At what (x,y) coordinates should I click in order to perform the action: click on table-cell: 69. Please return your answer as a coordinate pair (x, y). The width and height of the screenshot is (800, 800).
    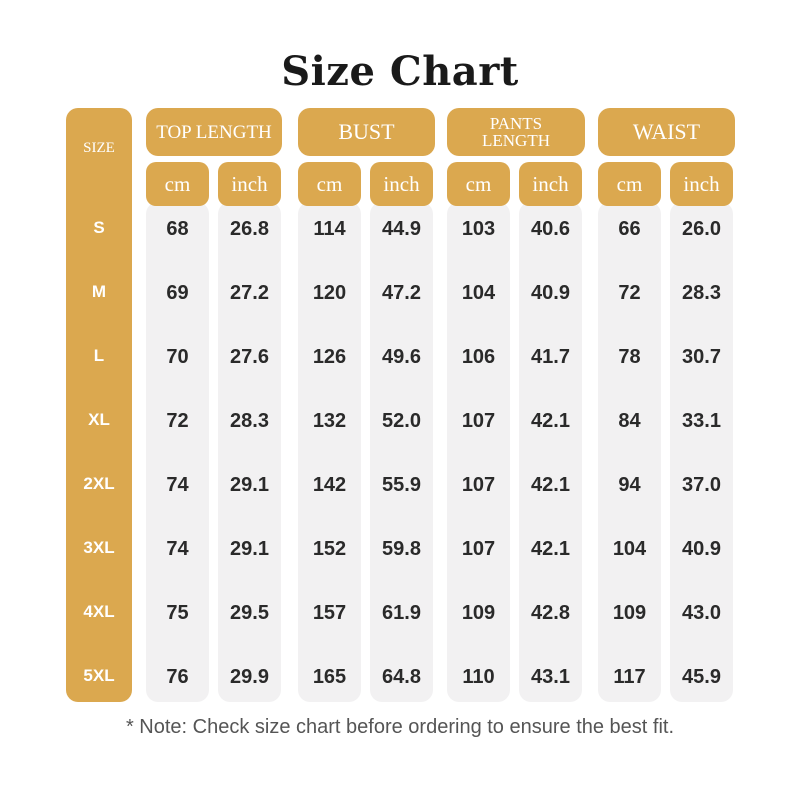
    Looking at the image, I should click on (177, 293).